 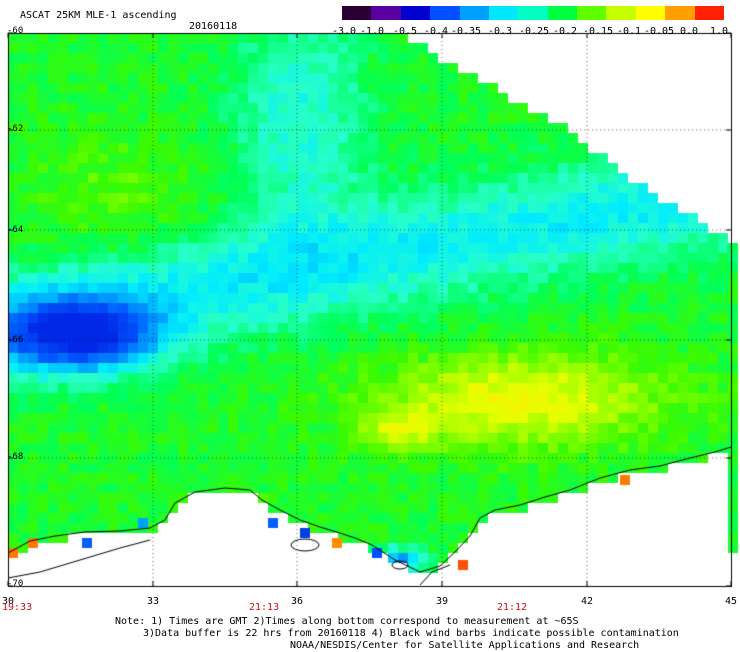 I want to click on colorbar-label: -0.35, so click(x=466, y=31).